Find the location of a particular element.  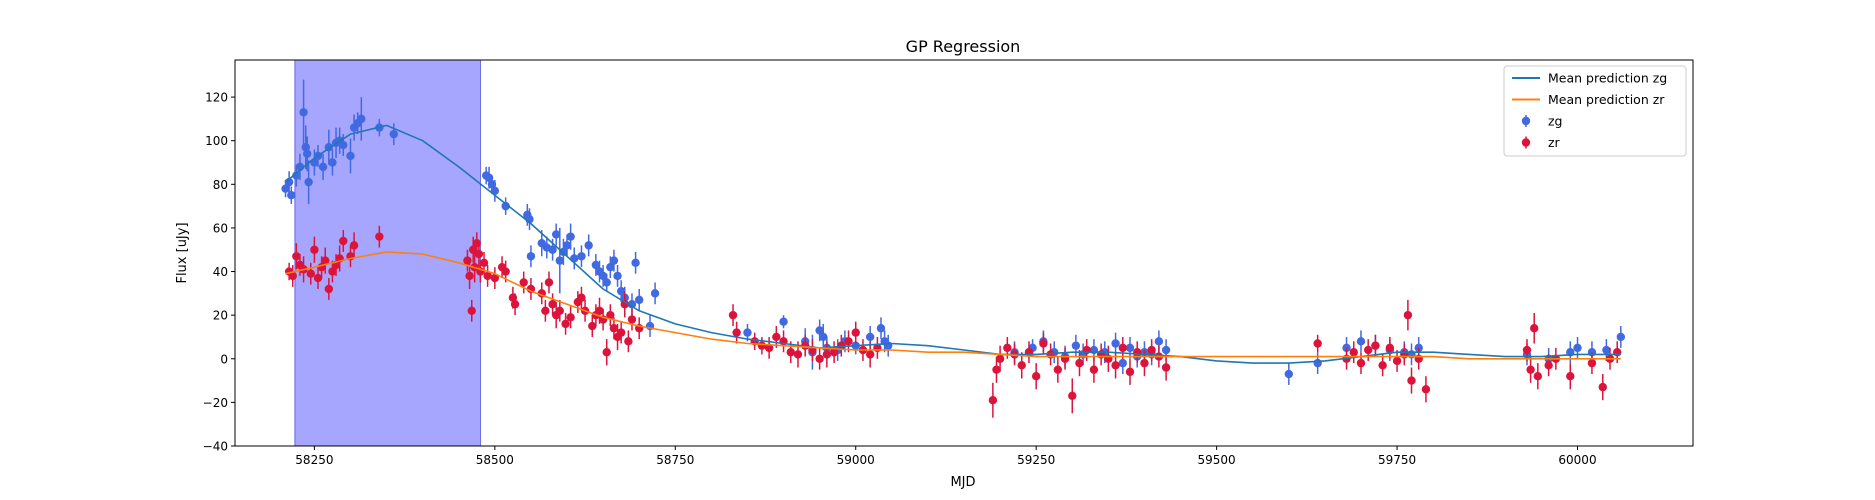

y-tick-label: 40 is located at coordinates (220, 272).